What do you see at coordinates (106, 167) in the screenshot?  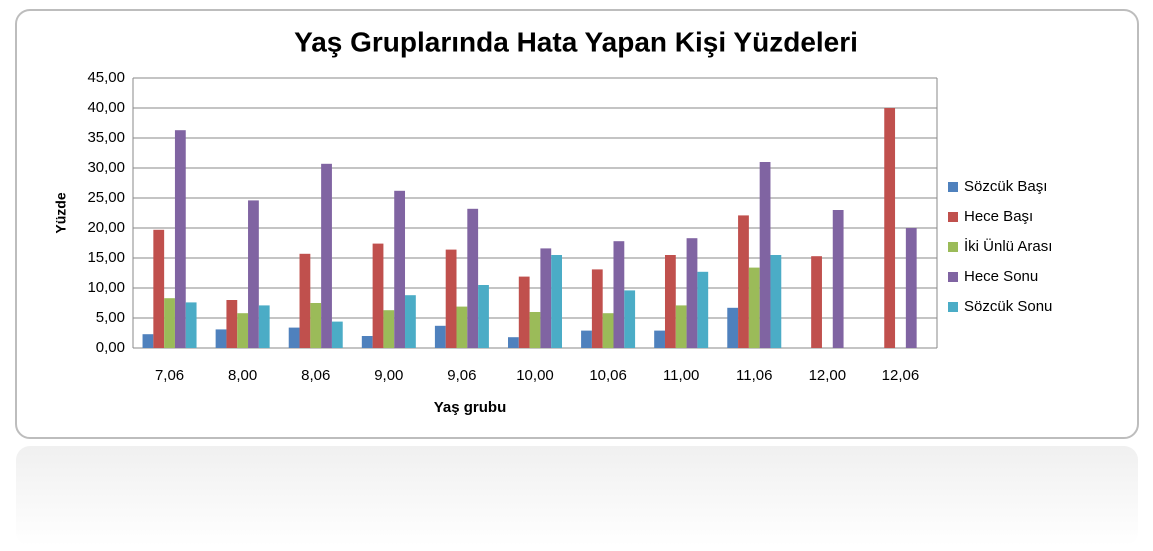 I see `y-tick-label: 30,00` at bounding box center [106, 167].